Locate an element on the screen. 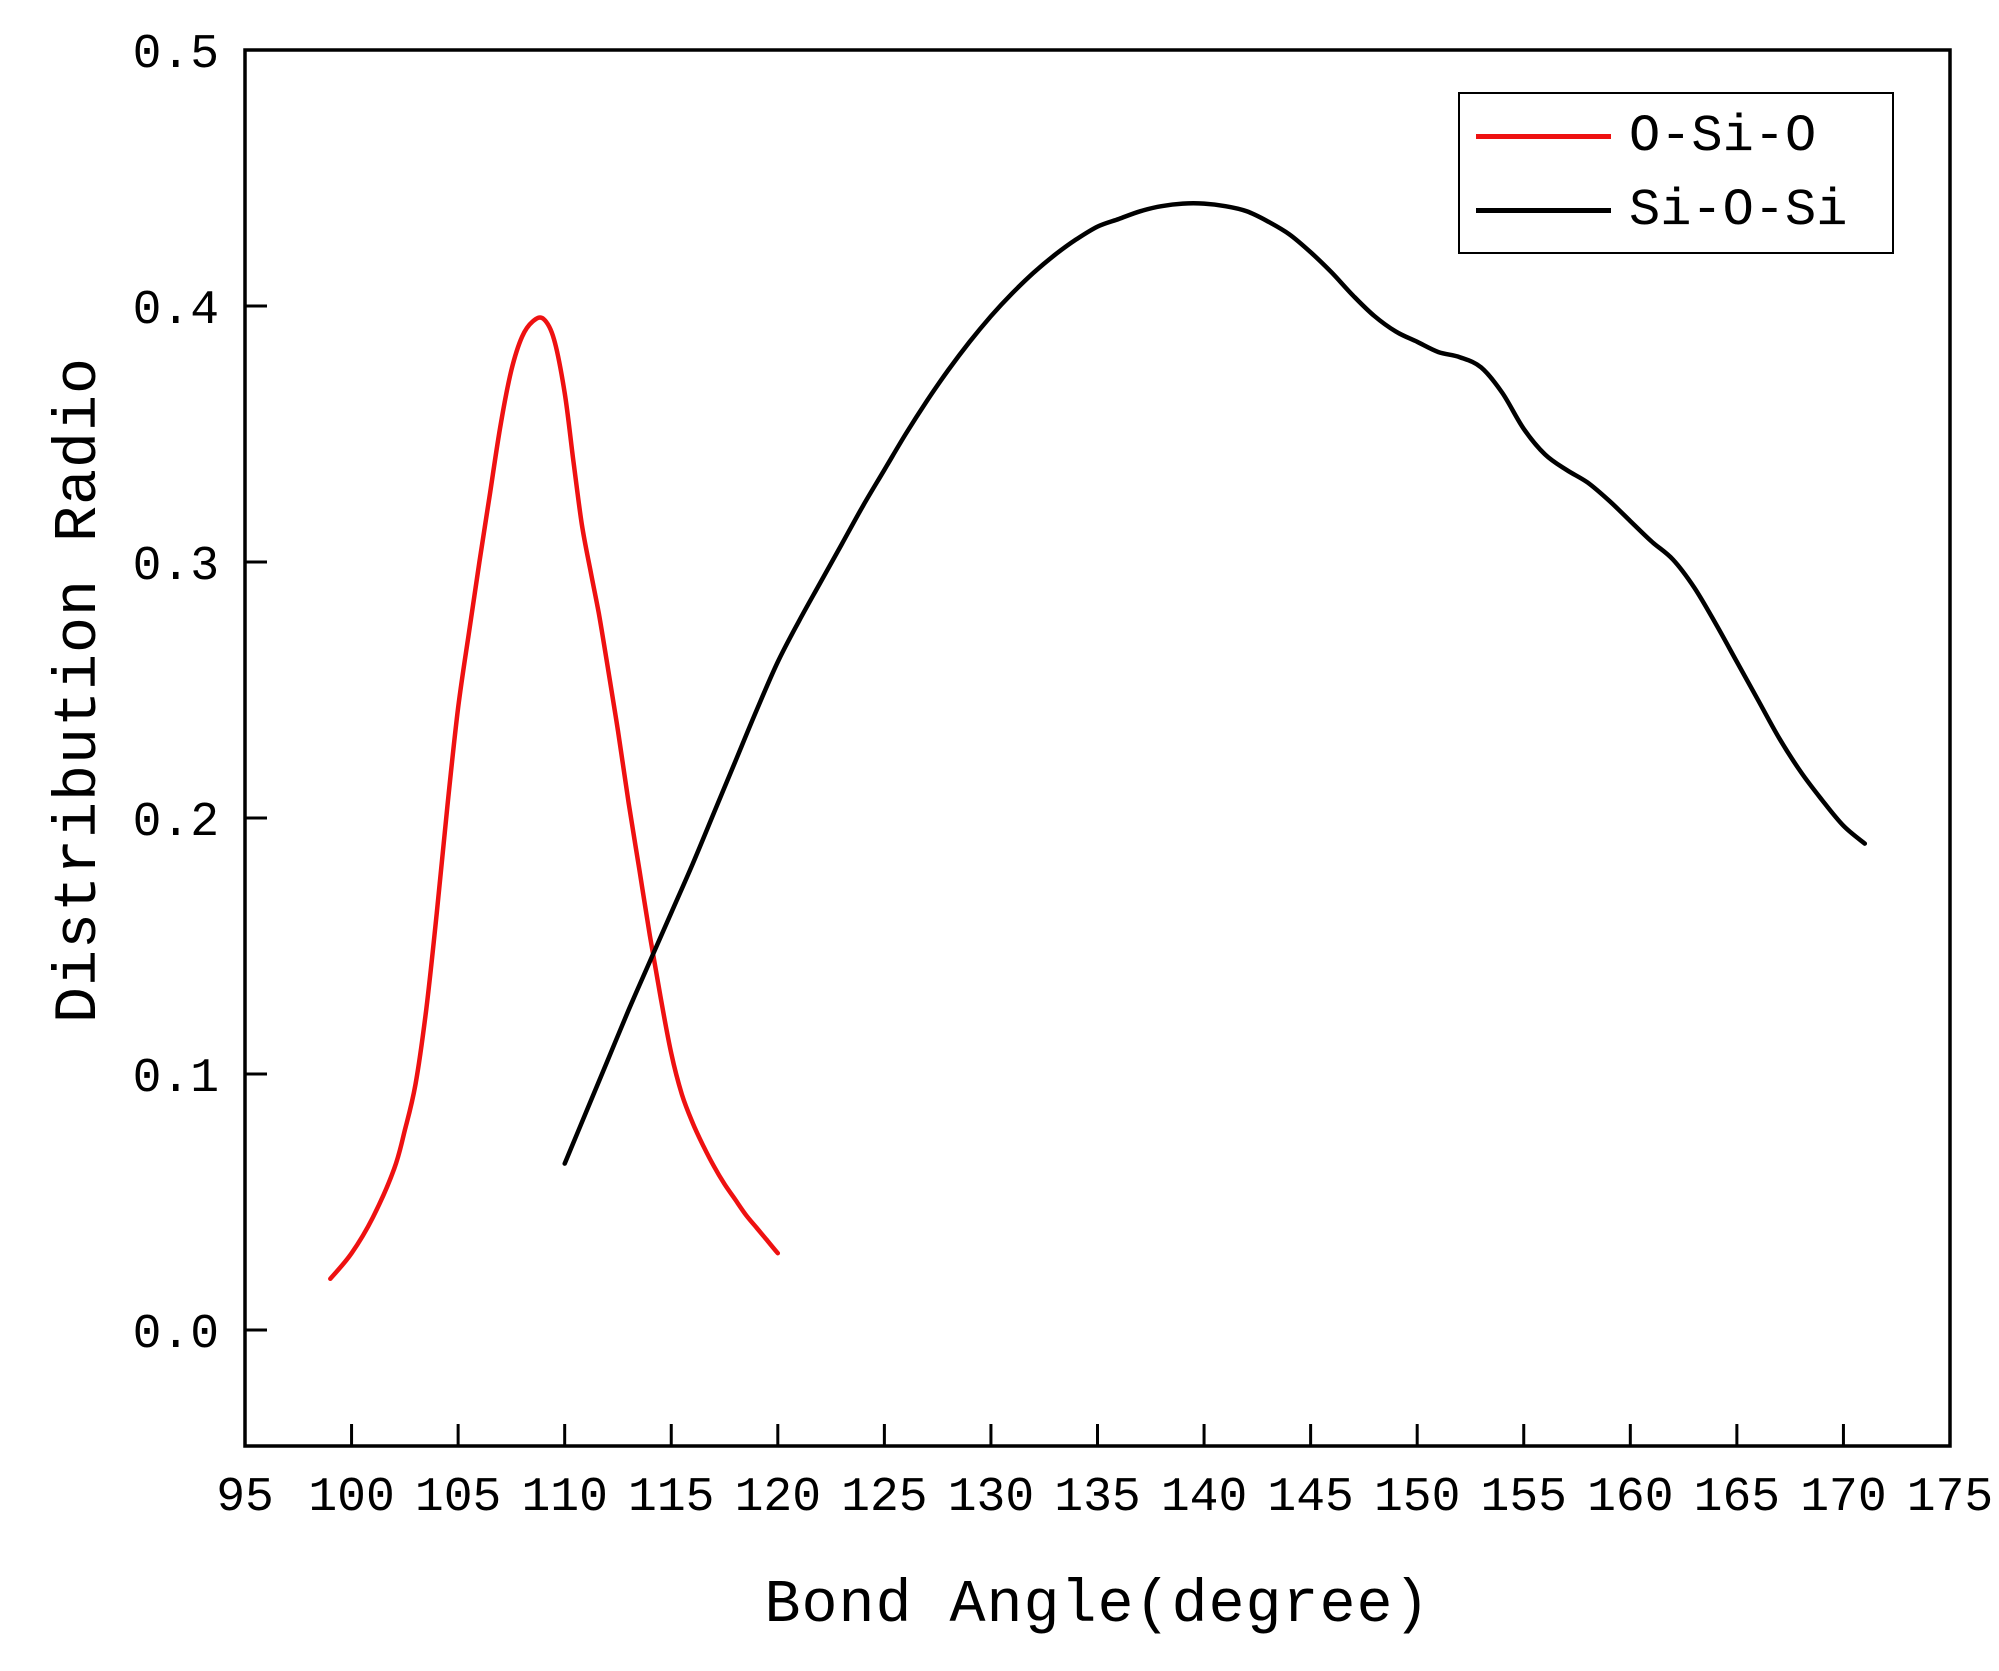 This screenshot has width=1999, height=1671. x-tick-label: 165 is located at coordinates (1737, 1498).